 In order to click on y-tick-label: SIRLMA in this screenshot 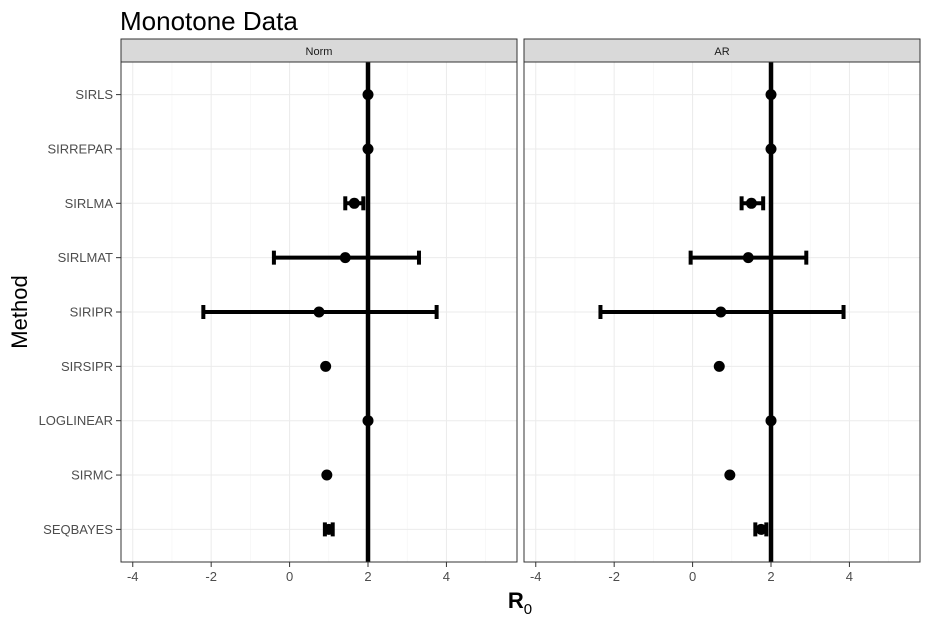, I will do `click(89, 203)`.